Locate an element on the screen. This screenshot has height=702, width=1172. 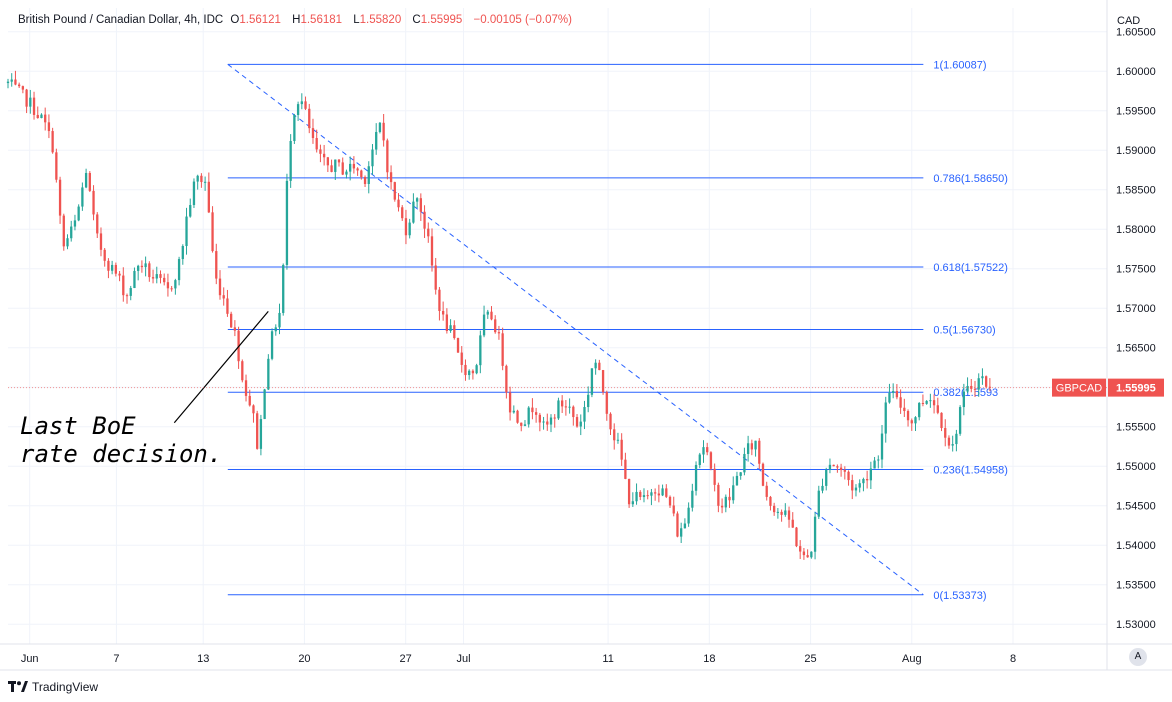
annotation-line-2: rate decision. is located at coordinates (121, 454).